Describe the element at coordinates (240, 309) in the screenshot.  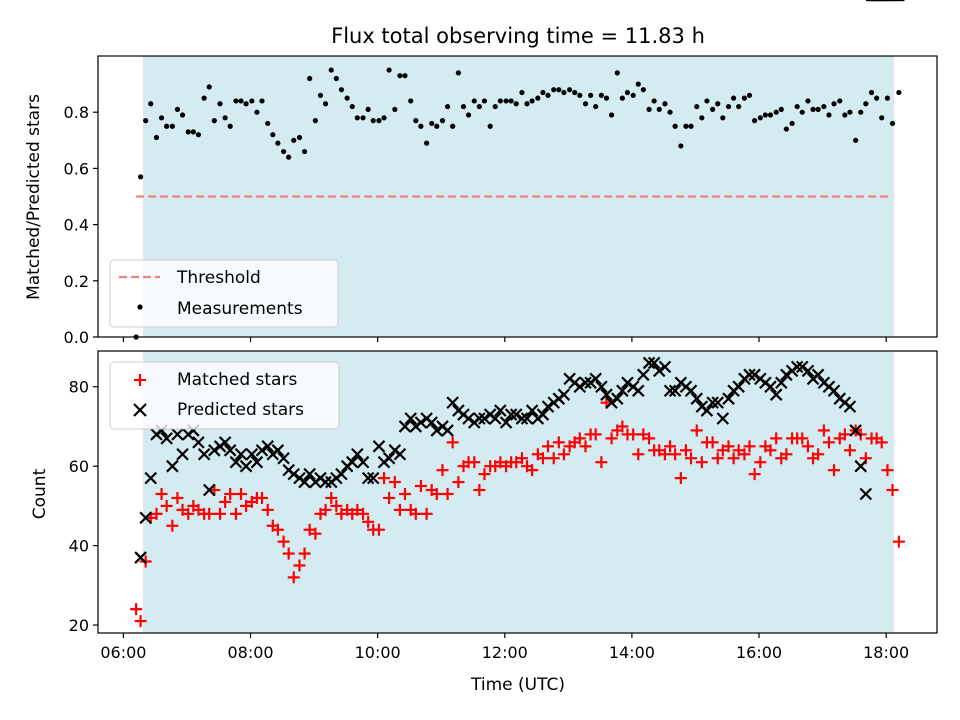
I see `legend-measurements-label: Measurements` at that location.